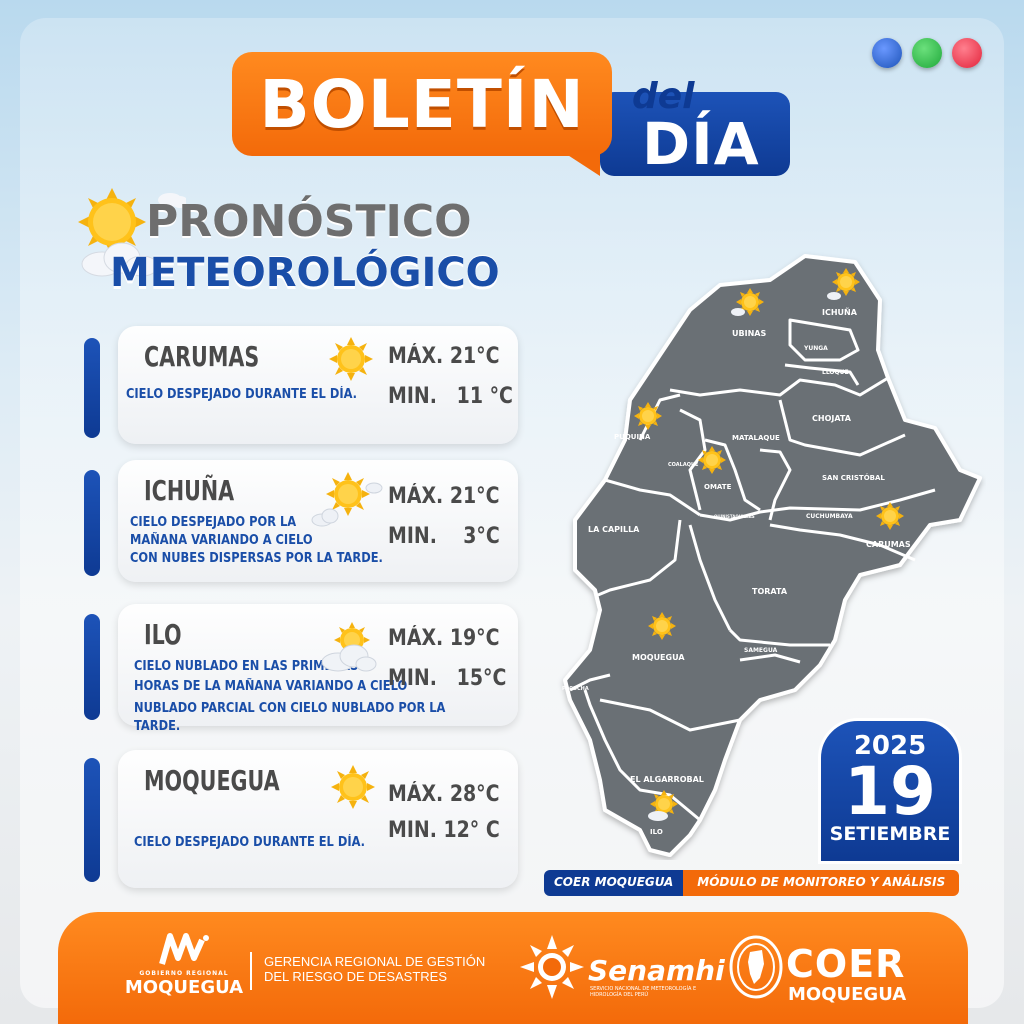 This screenshot has width=1024, height=1024. What do you see at coordinates (184, 973) in the screenshot?
I see `gobierno-label: GOBIERNO REGIONAL` at bounding box center [184, 973].